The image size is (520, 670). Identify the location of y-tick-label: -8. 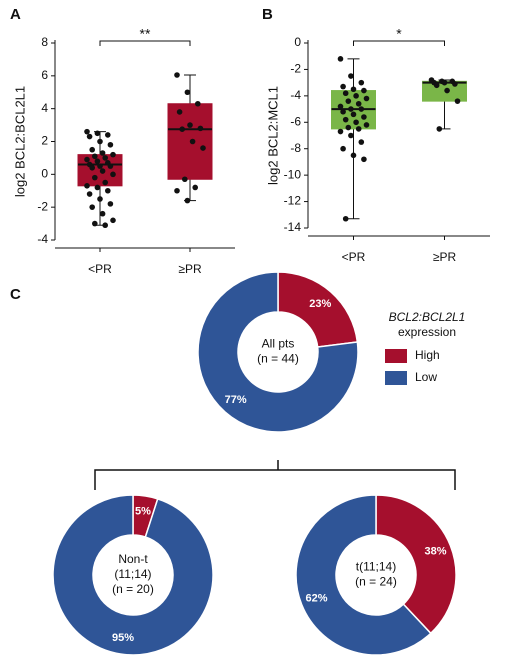
(295, 148).